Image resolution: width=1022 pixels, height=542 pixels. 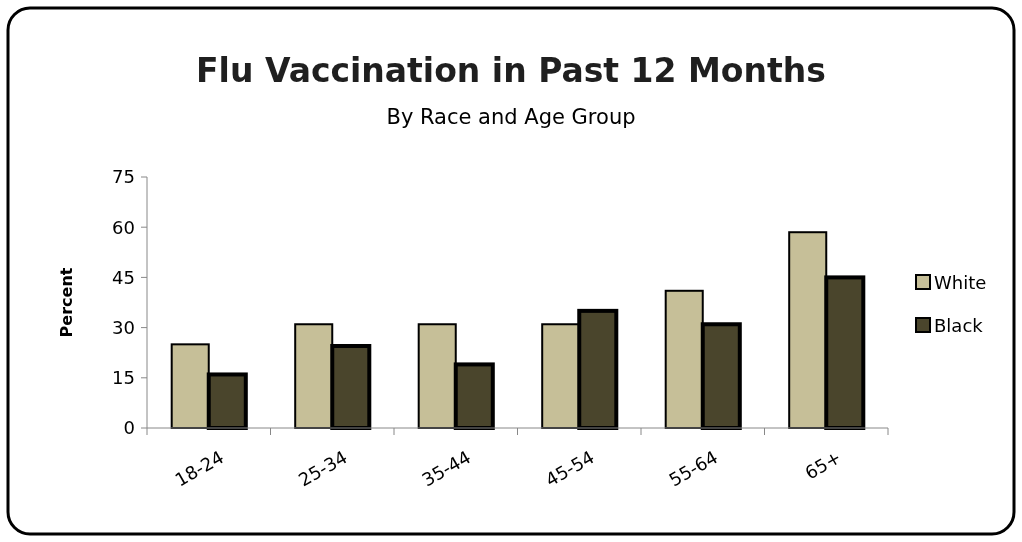 What do you see at coordinates (123, 227) in the screenshot?
I see `y-tick-label: 60` at bounding box center [123, 227].